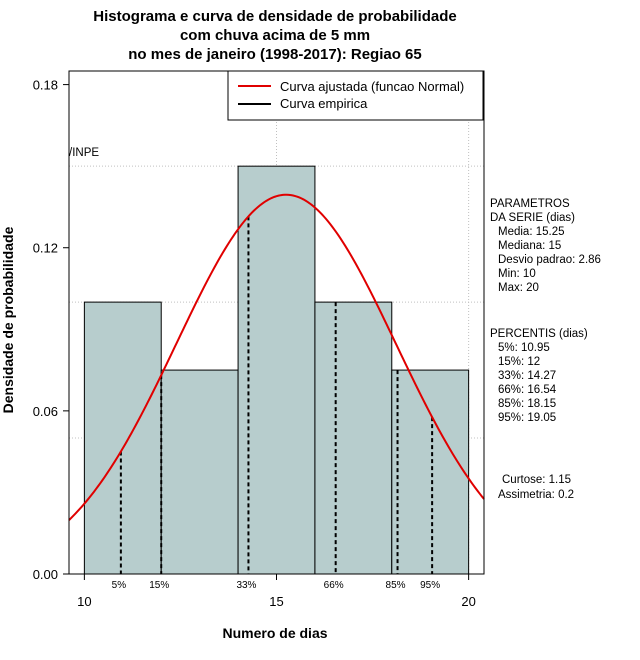 Image resolution: width=640 pixels, height=660 pixels. What do you see at coordinates (246, 585) in the screenshot?
I see `percentile-label-2: 33%` at bounding box center [246, 585].